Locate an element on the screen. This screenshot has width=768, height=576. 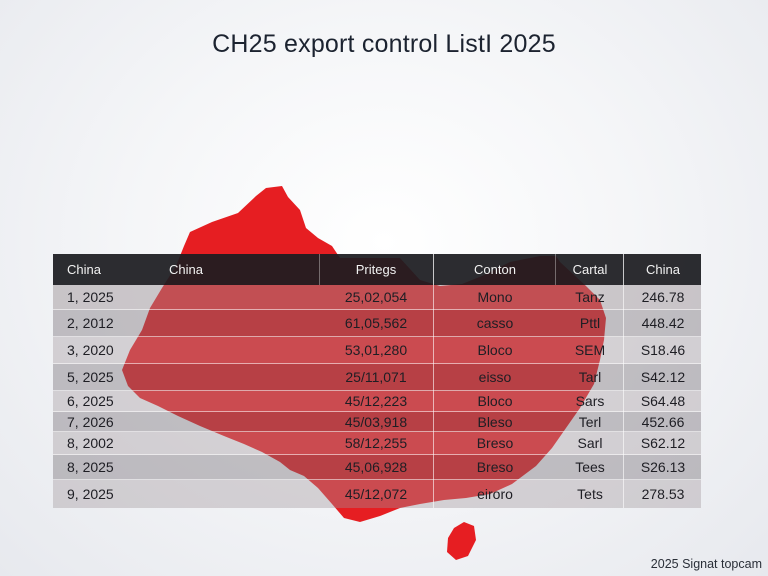
table-cell: 1, 2025 is located at coordinates (90, 297).